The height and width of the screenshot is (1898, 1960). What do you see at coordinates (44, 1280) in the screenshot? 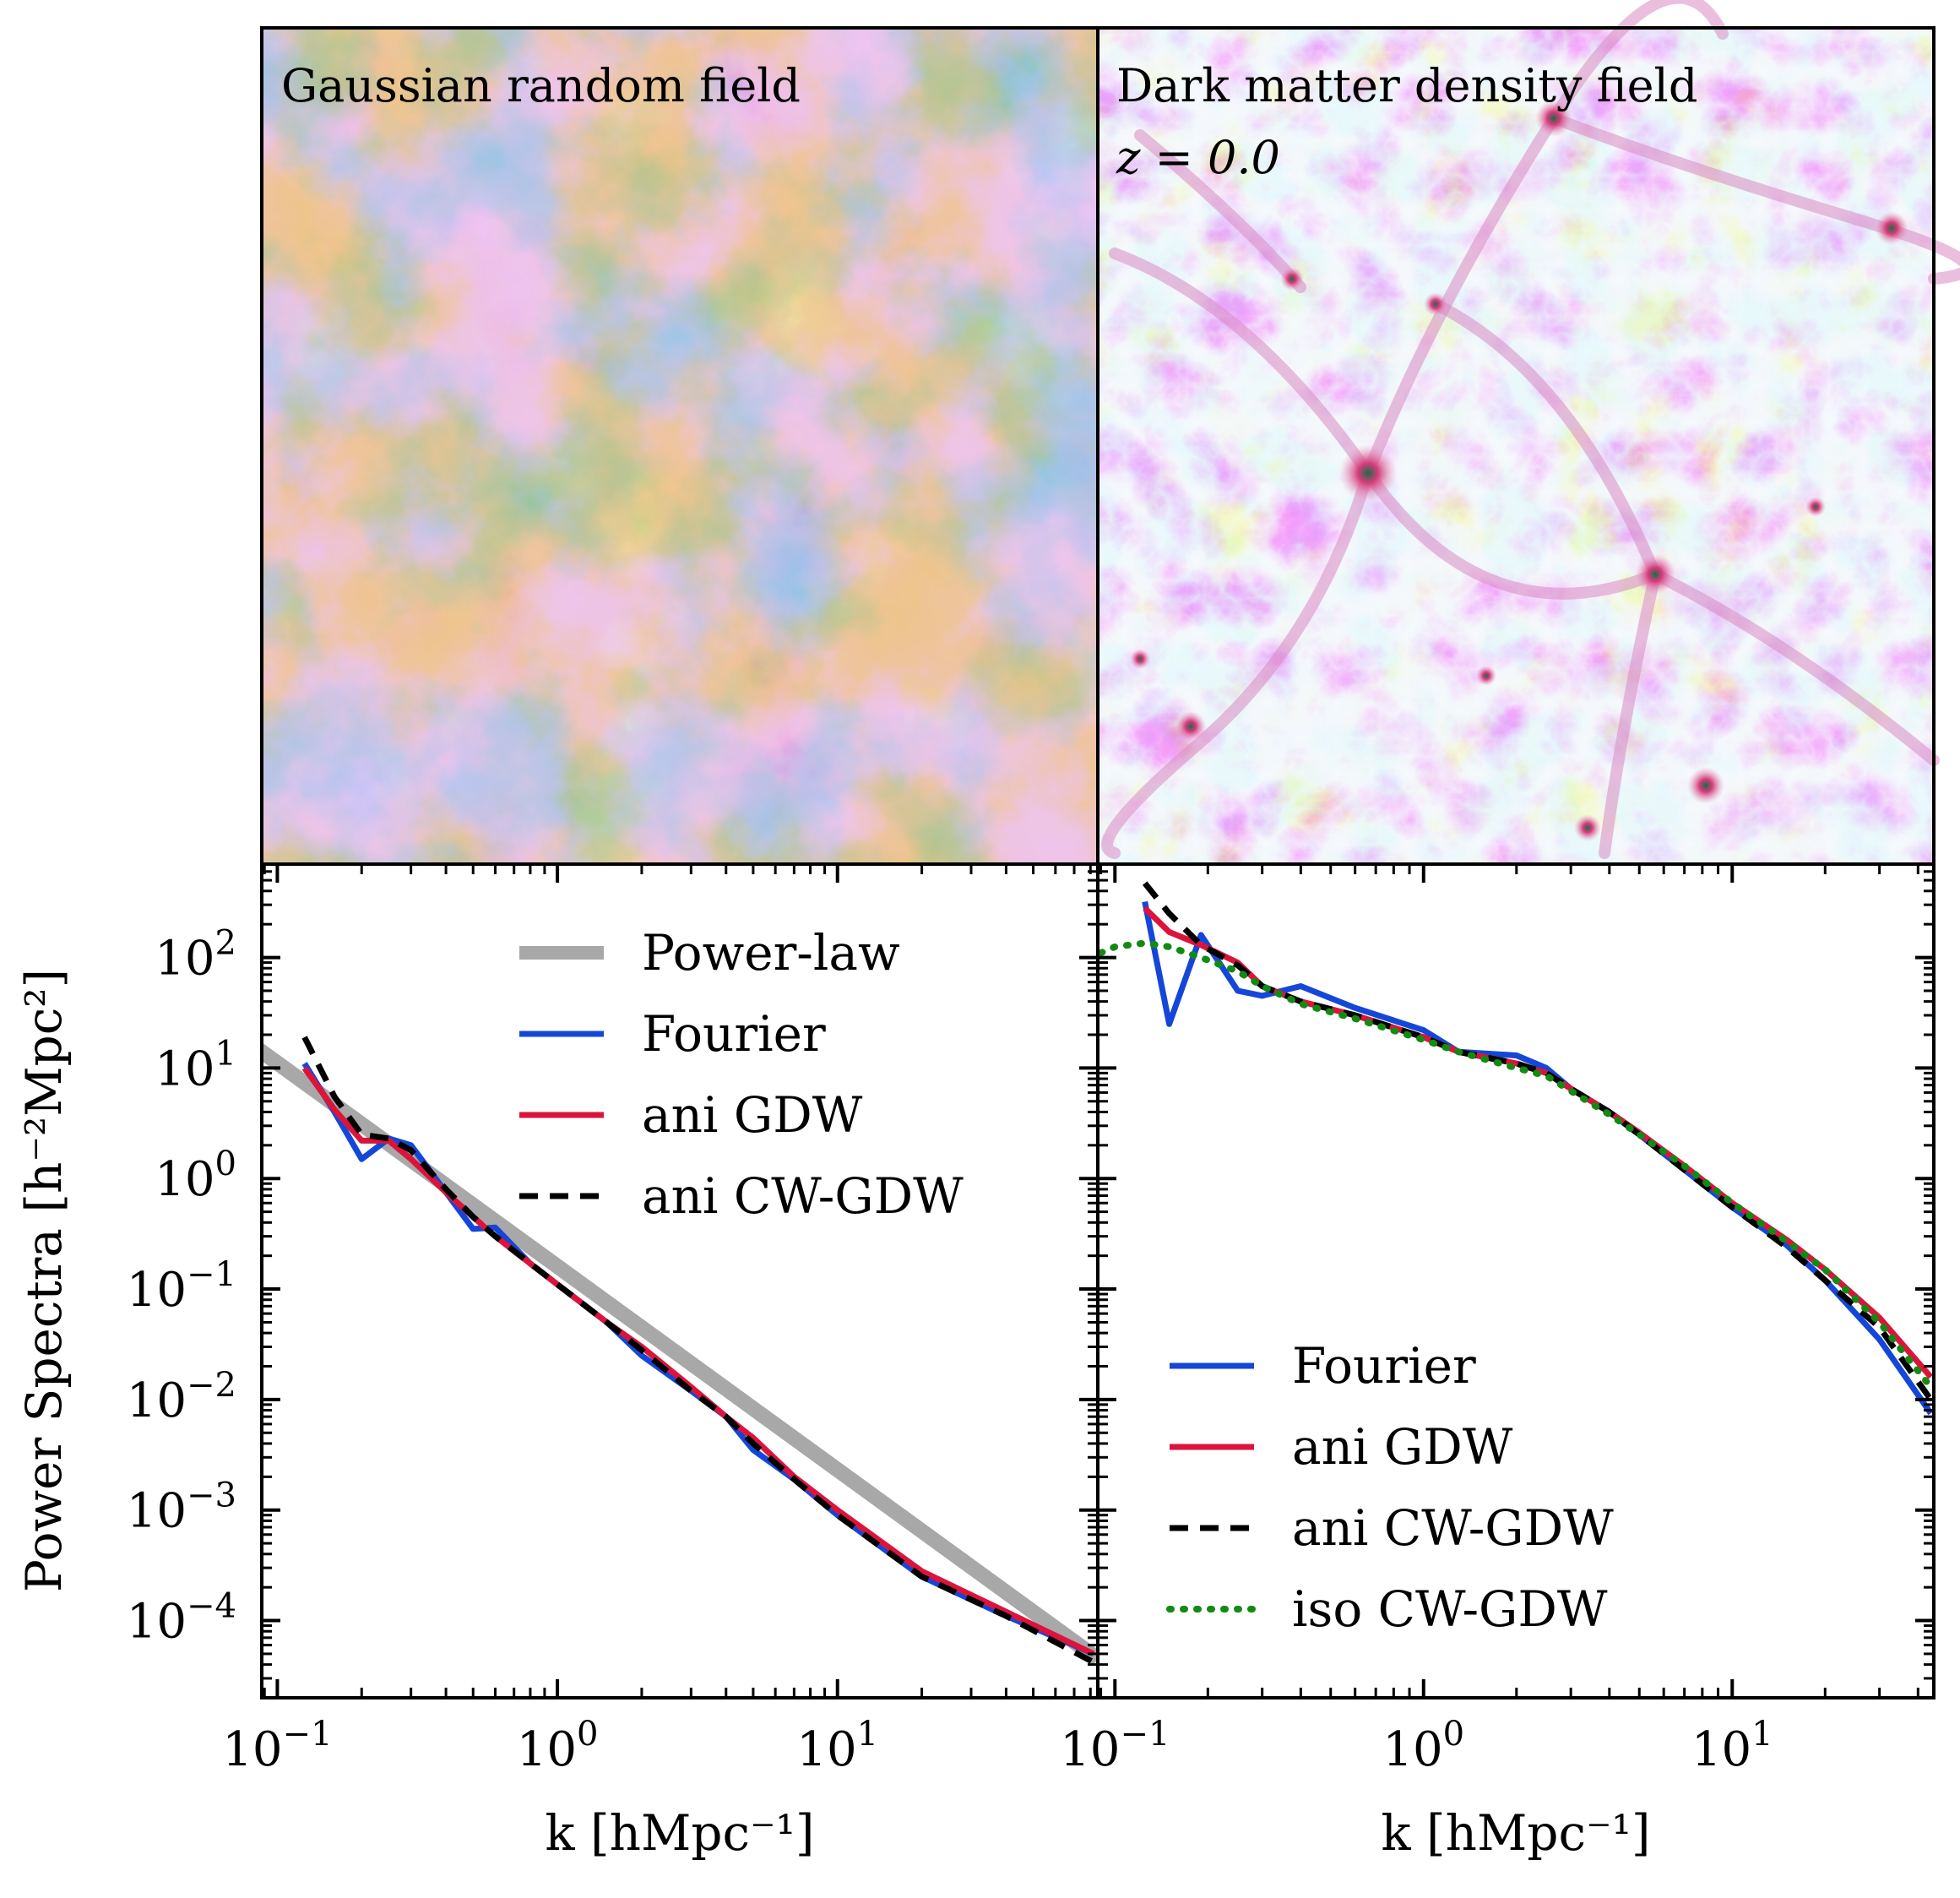
I see `y-axis-label: Power Spectra [h⁻²Mpc²]` at bounding box center [44, 1280].